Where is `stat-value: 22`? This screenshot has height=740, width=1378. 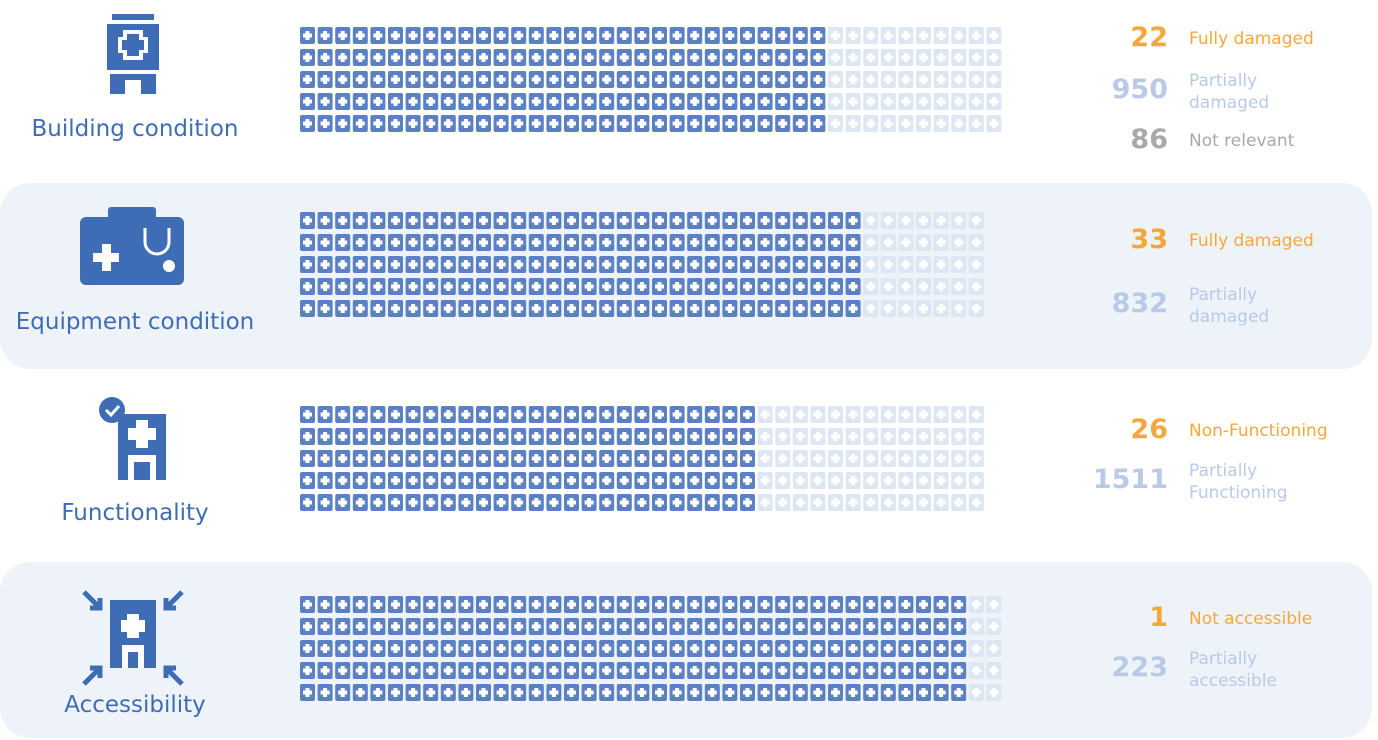
stat-value: 22 is located at coordinates (1149, 37).